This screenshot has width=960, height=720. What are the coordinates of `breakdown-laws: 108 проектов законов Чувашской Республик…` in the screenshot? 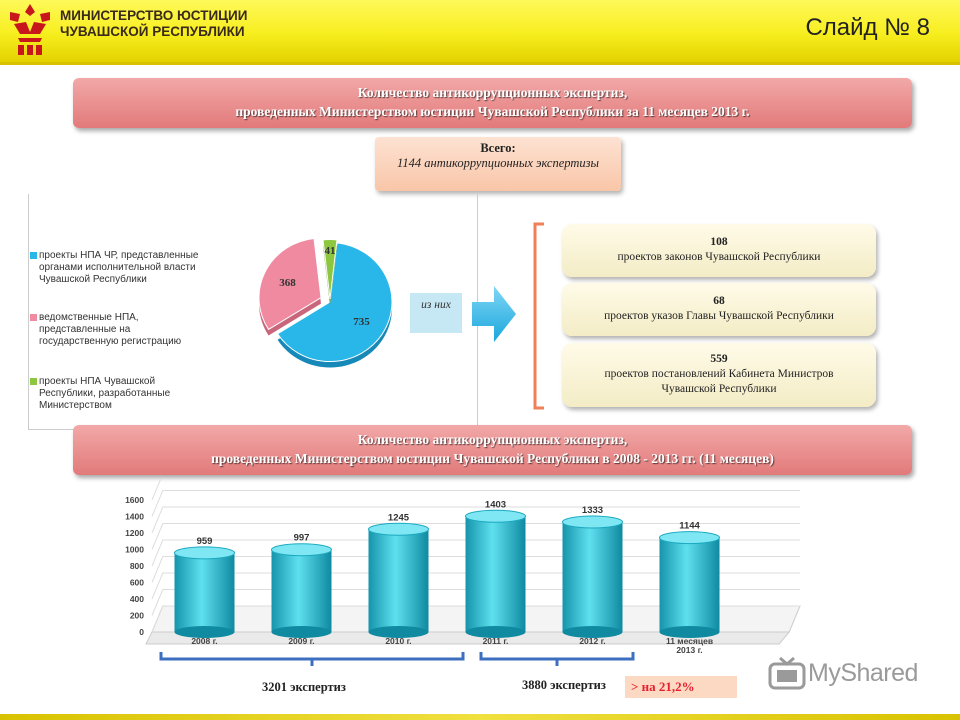 It's located at (719, 250).